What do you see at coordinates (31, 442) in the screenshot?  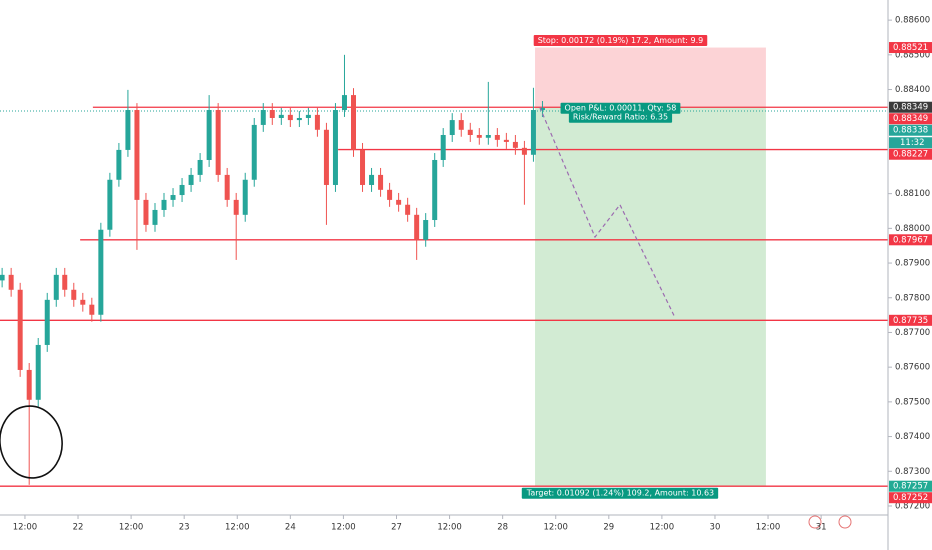 I see `hand-drawn-circle` at bounding box center [31, 442].